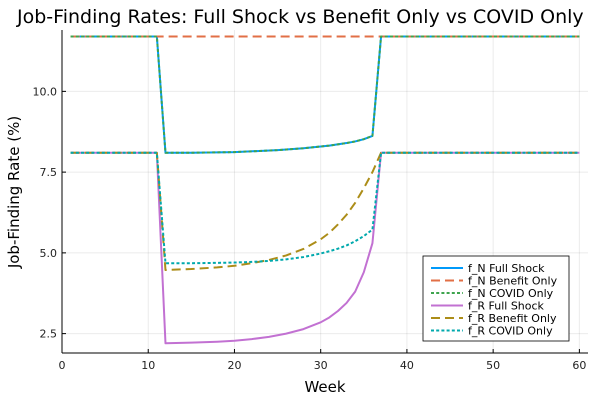 The width and height of the screenshot is (600, 400). I want to click on x-axis-label: Week, so click(324, 387).